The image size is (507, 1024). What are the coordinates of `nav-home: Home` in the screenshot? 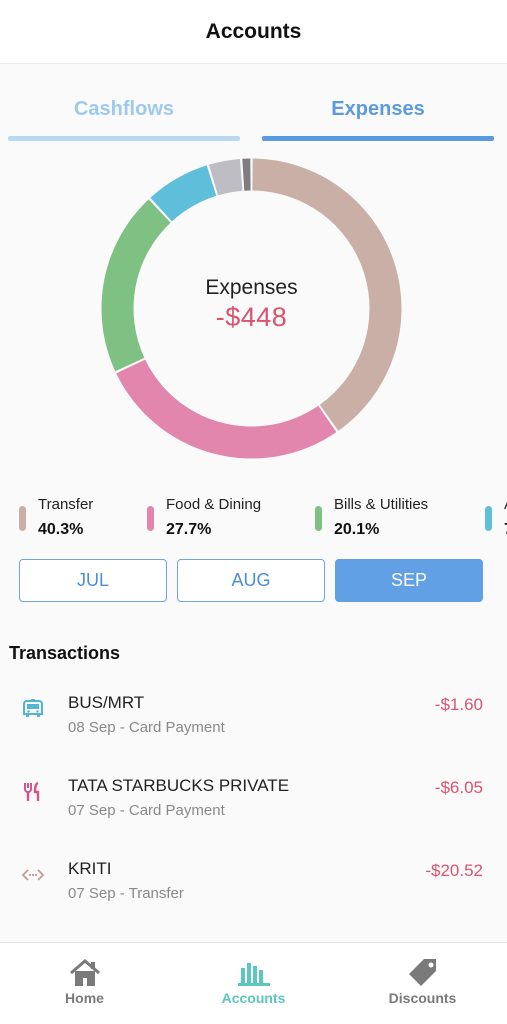 It's located at (84, 983).